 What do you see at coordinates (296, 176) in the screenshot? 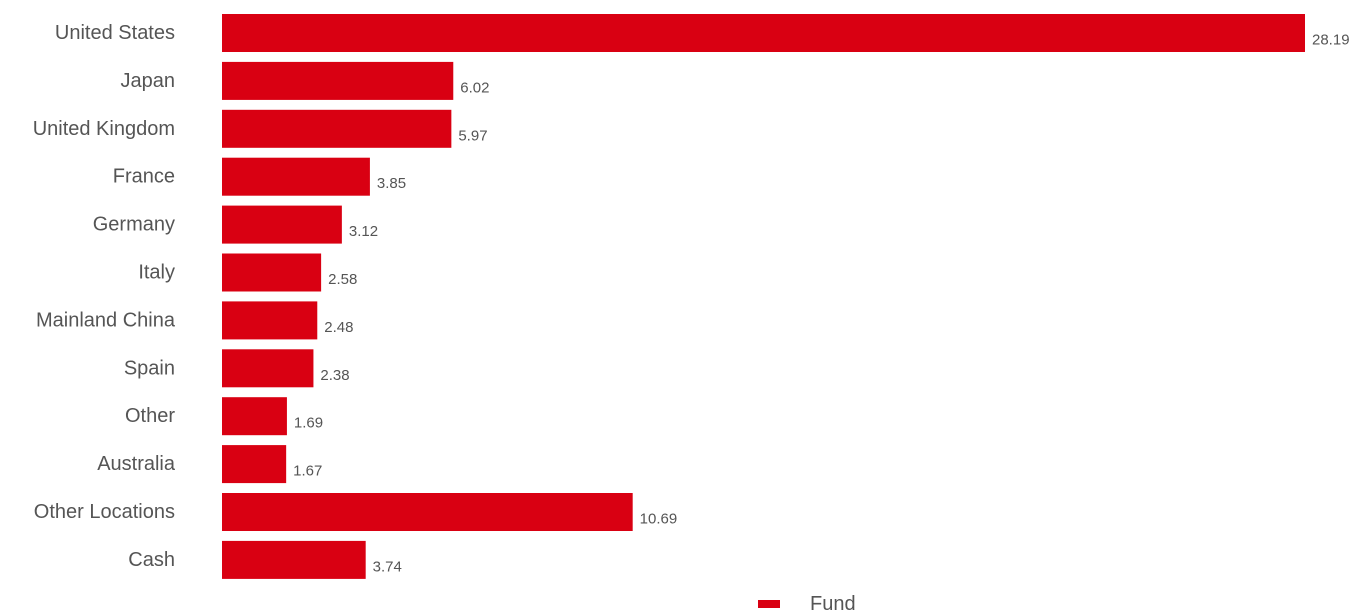
I see `bar-france` at bounding box center [296, 176].